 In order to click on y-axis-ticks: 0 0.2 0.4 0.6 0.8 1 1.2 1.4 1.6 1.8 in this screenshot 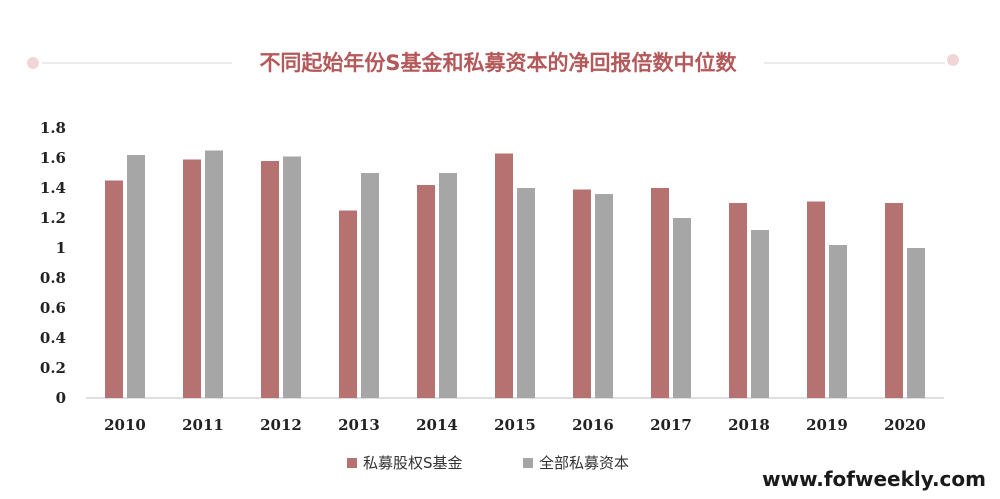, I will do `click(53, 263)`.